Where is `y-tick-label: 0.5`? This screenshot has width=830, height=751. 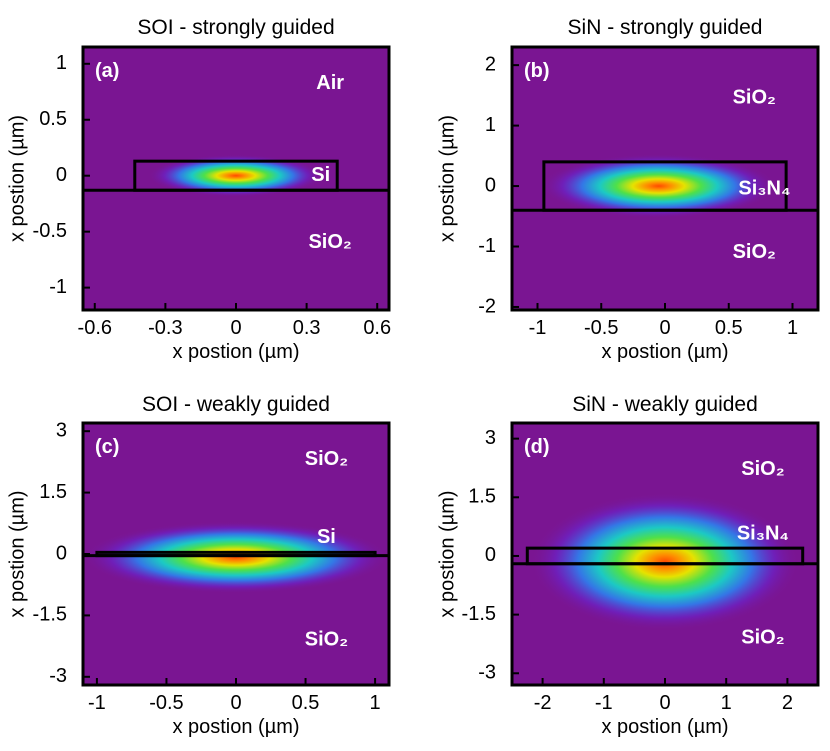
y-tick-label: 0.5 is located at coordinates (53, 119).